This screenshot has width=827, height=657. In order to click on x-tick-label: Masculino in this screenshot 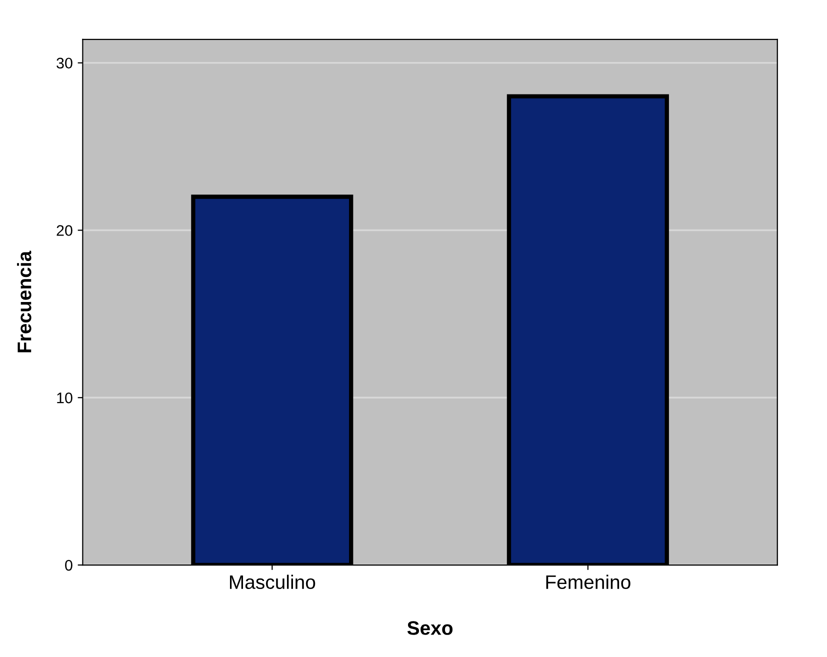, I will do `click(273, 582)`.